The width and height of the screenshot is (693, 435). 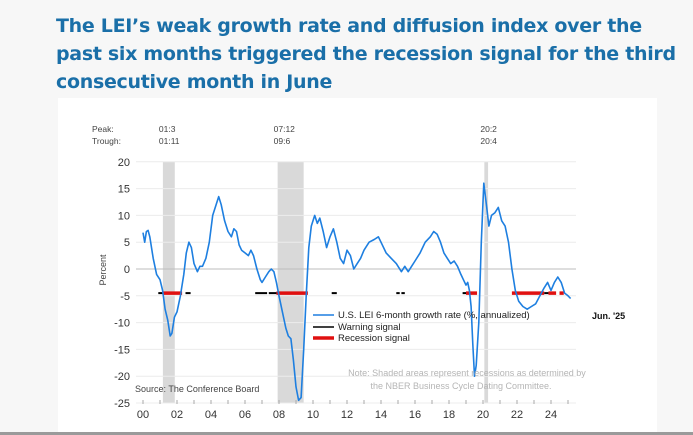 I want to click on y-axis-title: Percent, so click(x=103, y=270).